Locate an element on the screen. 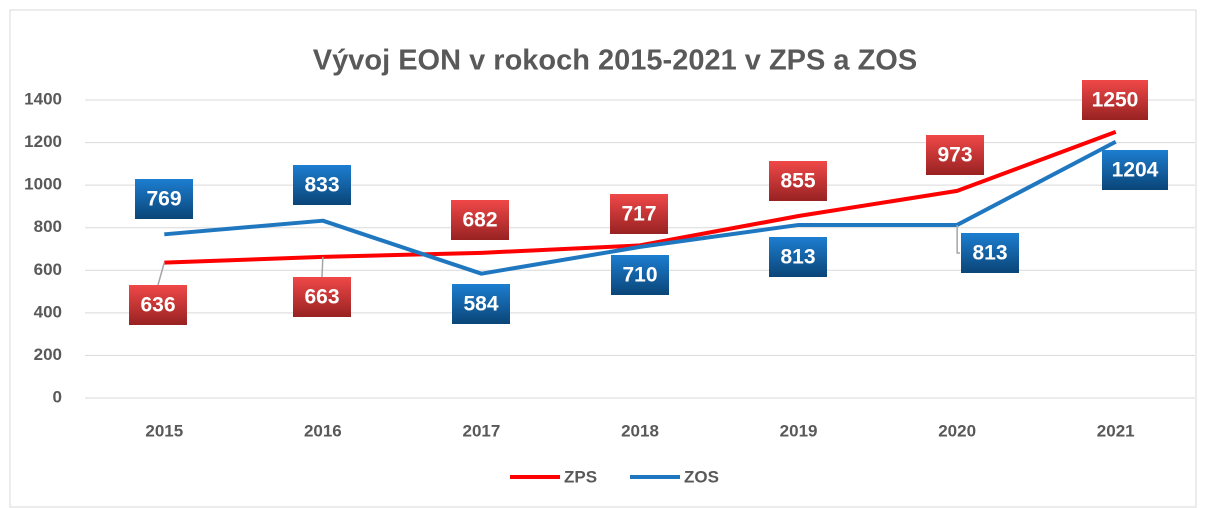 Image resolution: width=1207 pixels, height=508 pixels. y-tick-label: 1200 is located at coordinates (43, 141).